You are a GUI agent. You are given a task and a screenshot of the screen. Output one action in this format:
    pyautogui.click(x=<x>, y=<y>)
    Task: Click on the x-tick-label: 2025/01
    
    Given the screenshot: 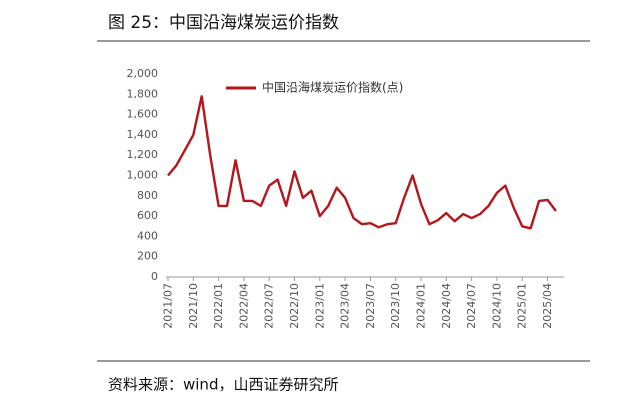 What is the action you would take?
    pyautogui.click(x=522, y=306)
    